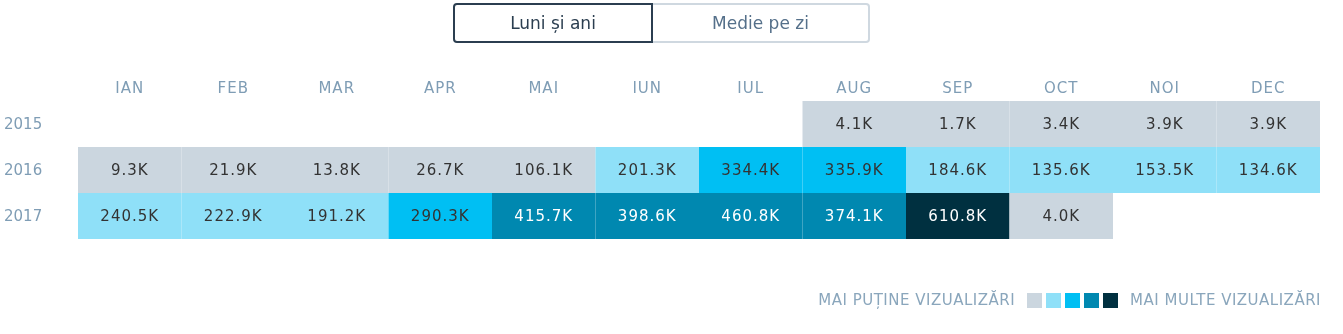  What do you see at coordinates (544, 88) in the screenshot?
I see `x-tick-label: MAI` at bounding box center [544, 88].